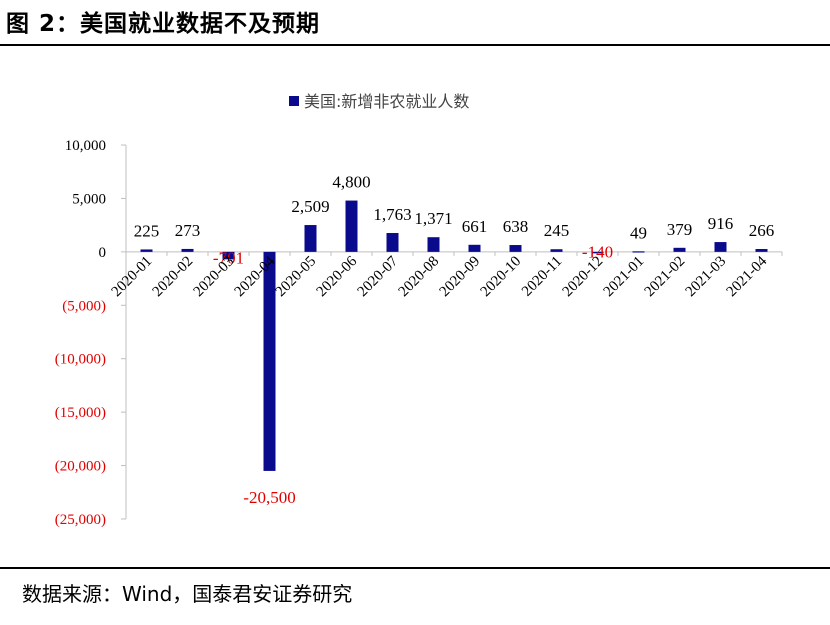 The width and height of the screenshot is (830, 625). I want to click on source-divider, so click(415, 568).